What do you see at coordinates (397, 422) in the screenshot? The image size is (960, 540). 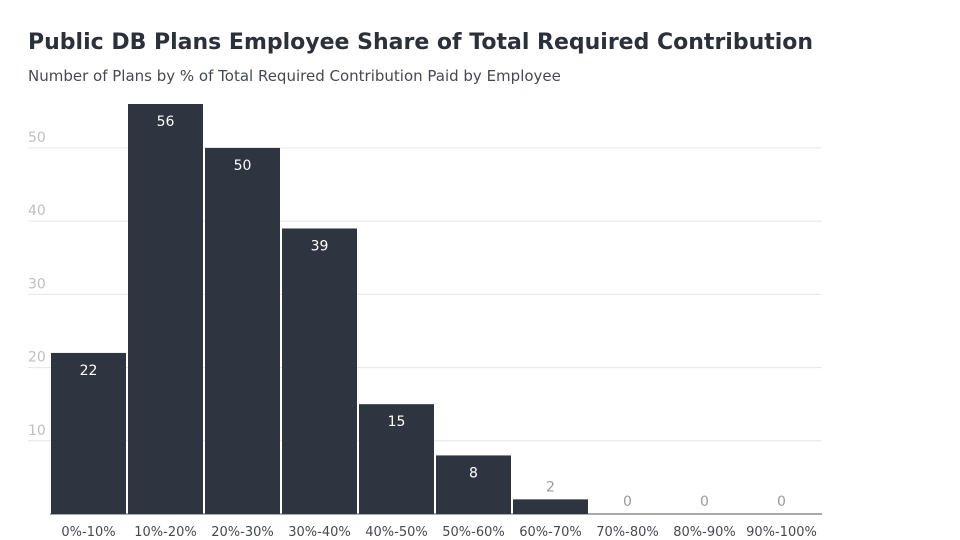 I see `data-label: 15` at bounding box center [397, 422].